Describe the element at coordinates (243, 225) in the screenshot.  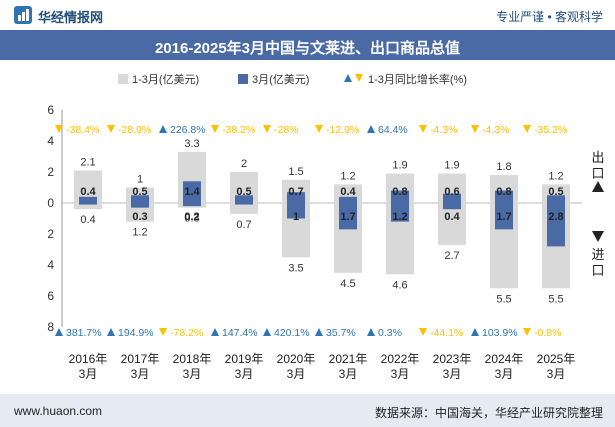
I see `import-ytd-label: 0.7` at that location.